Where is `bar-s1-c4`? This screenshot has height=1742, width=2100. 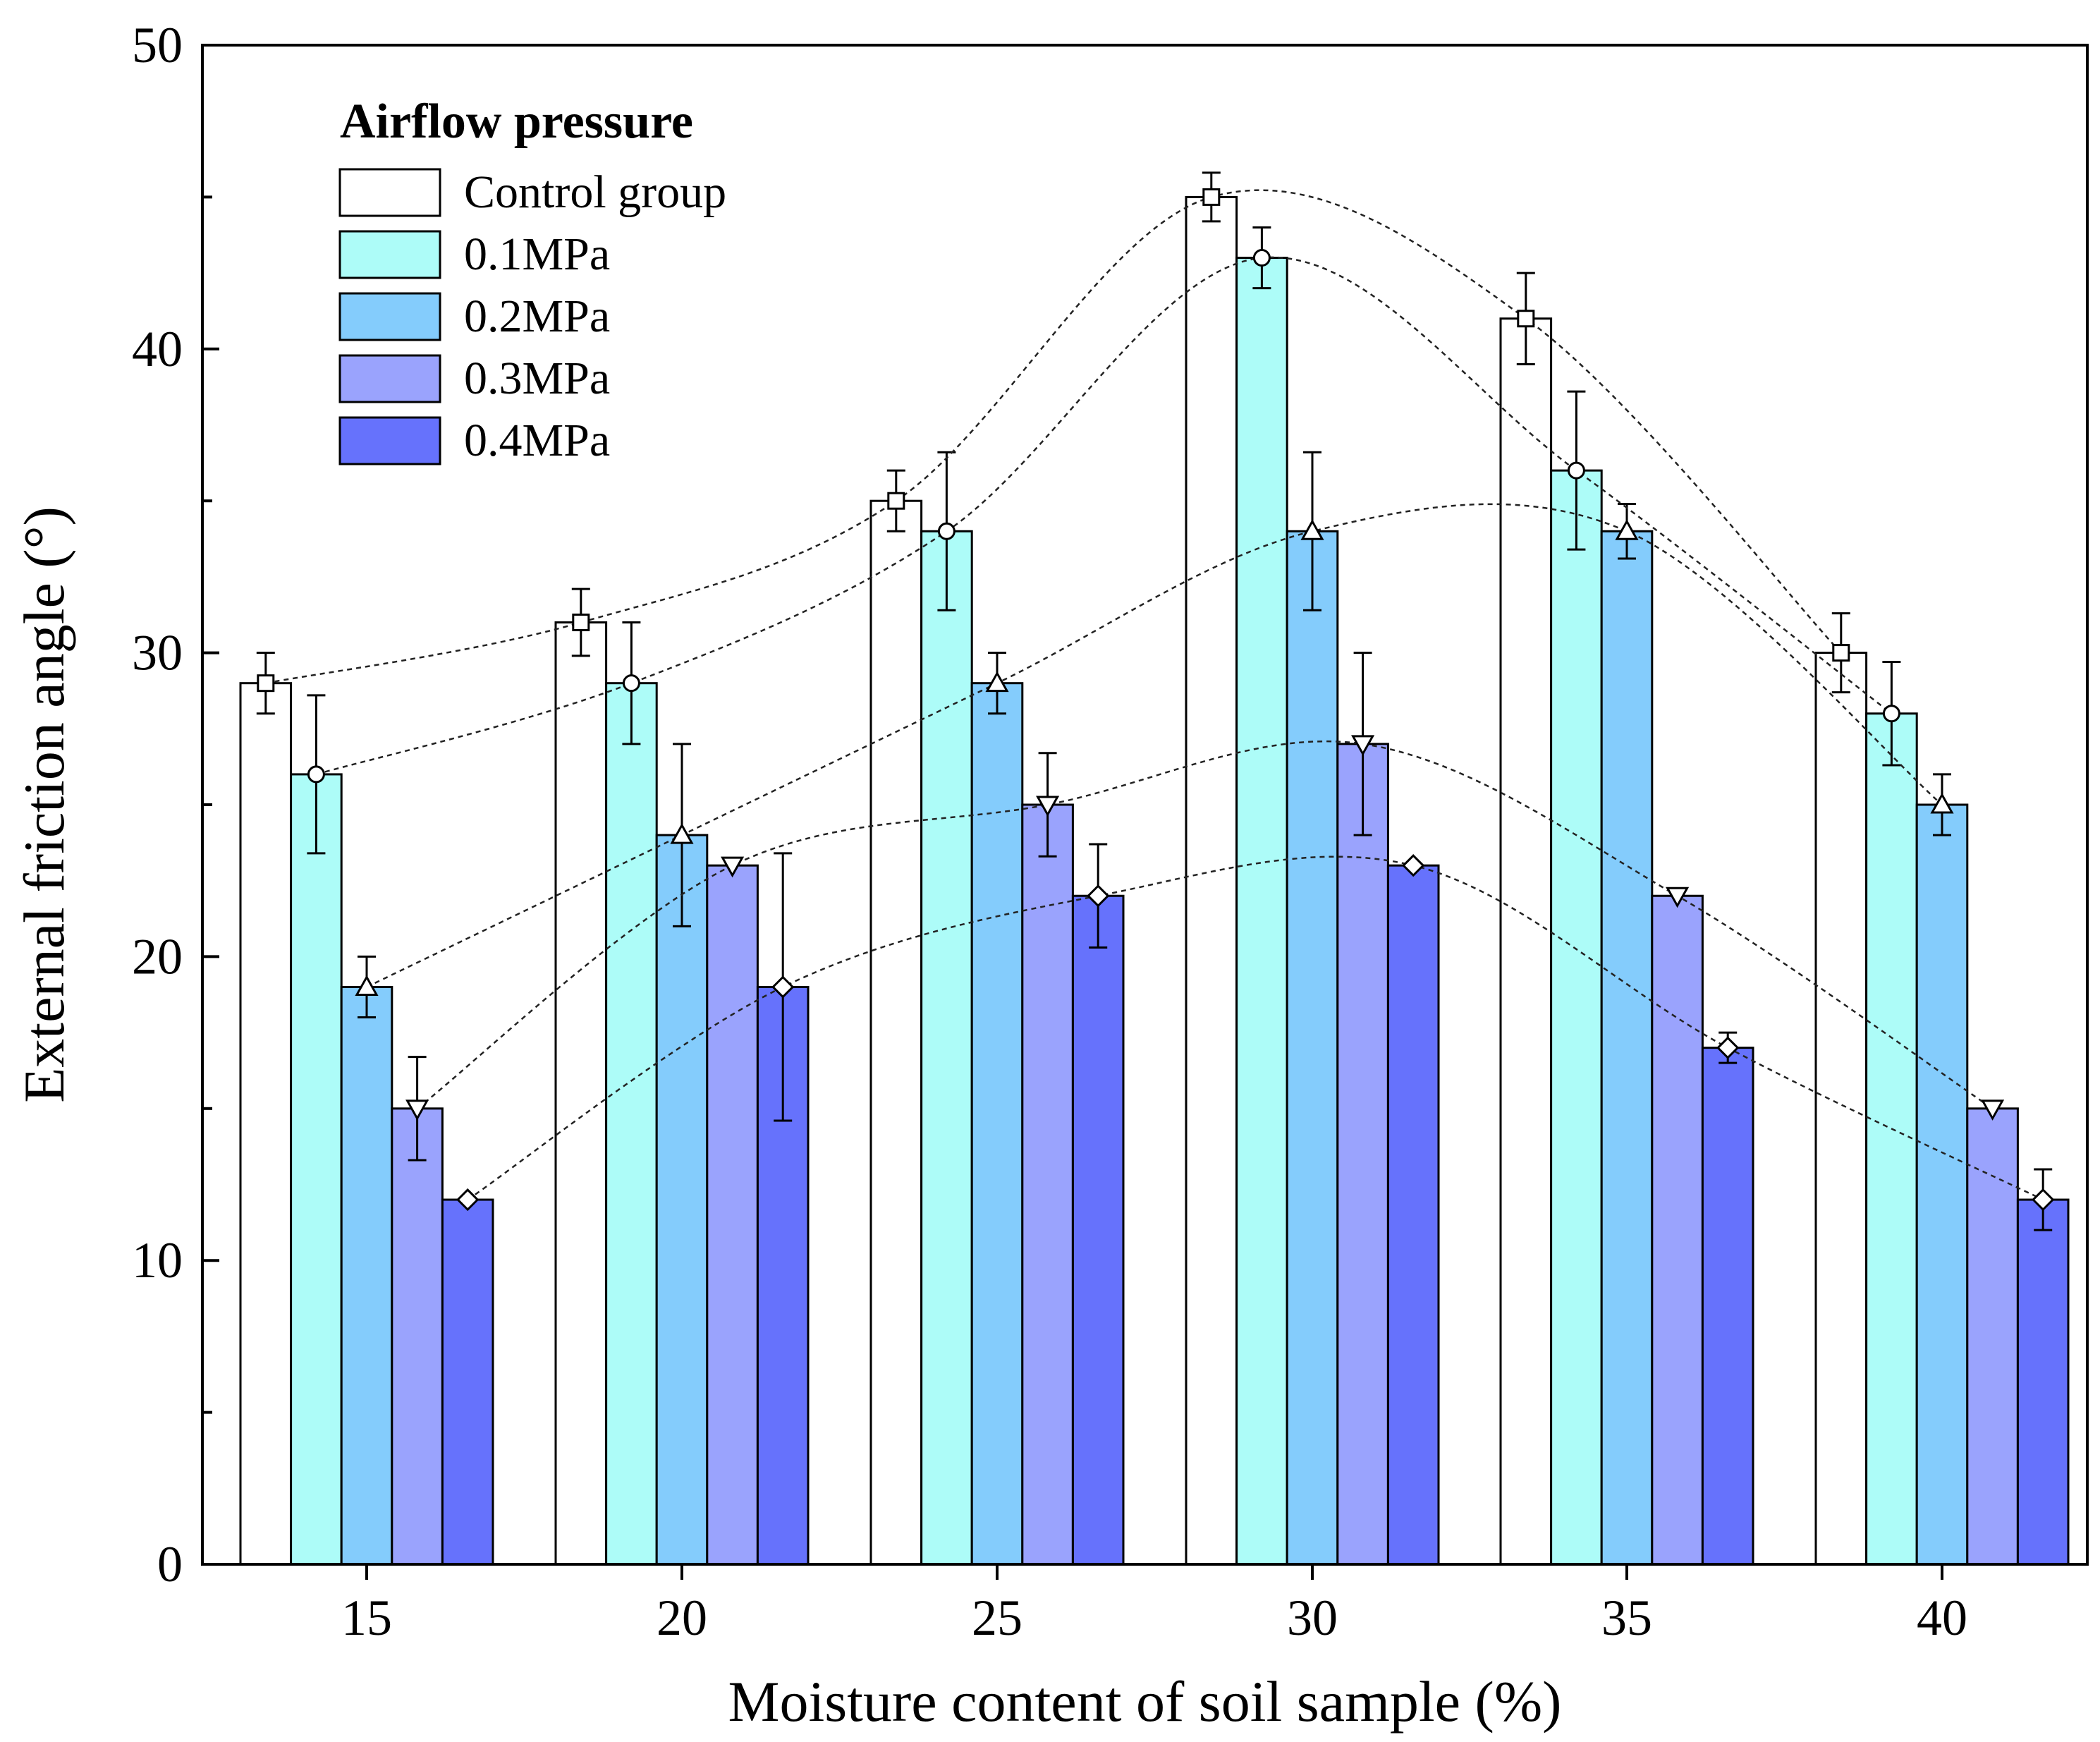 bar-s1-c4 is located at coordinates (1576, 1018).